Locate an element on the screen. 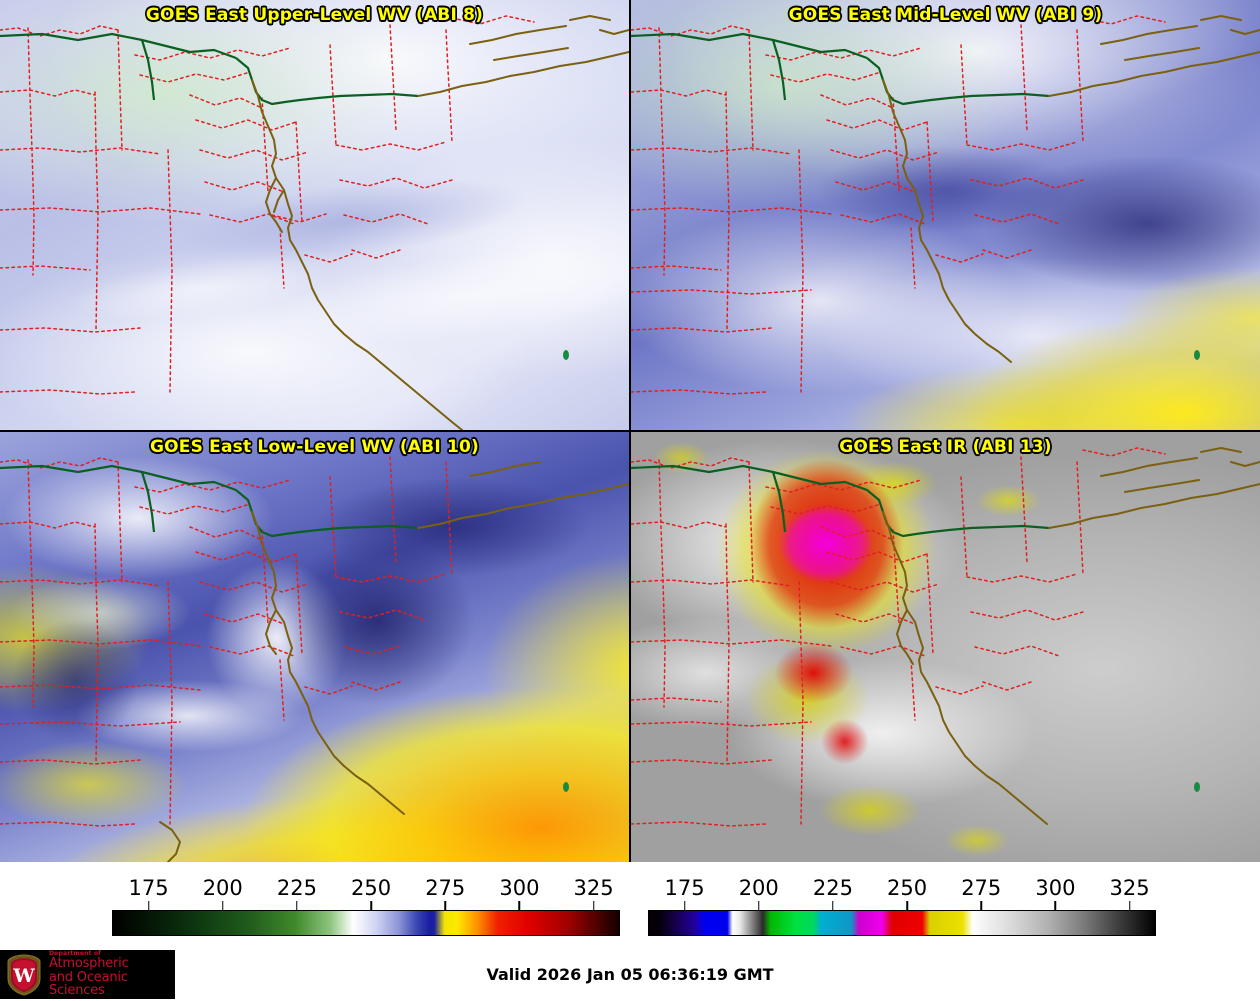  colorbar-ir-tick-label: 325 is located at coordinates (1129, 888).